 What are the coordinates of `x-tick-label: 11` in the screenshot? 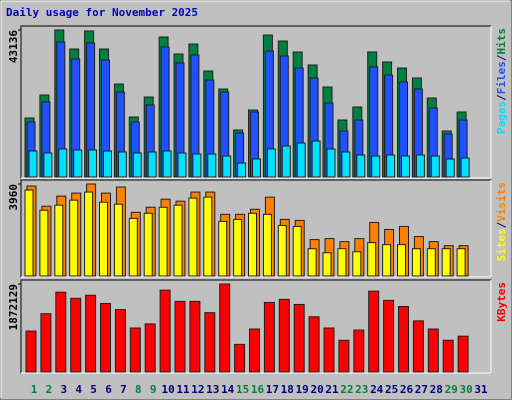 It's located at (183, 389).